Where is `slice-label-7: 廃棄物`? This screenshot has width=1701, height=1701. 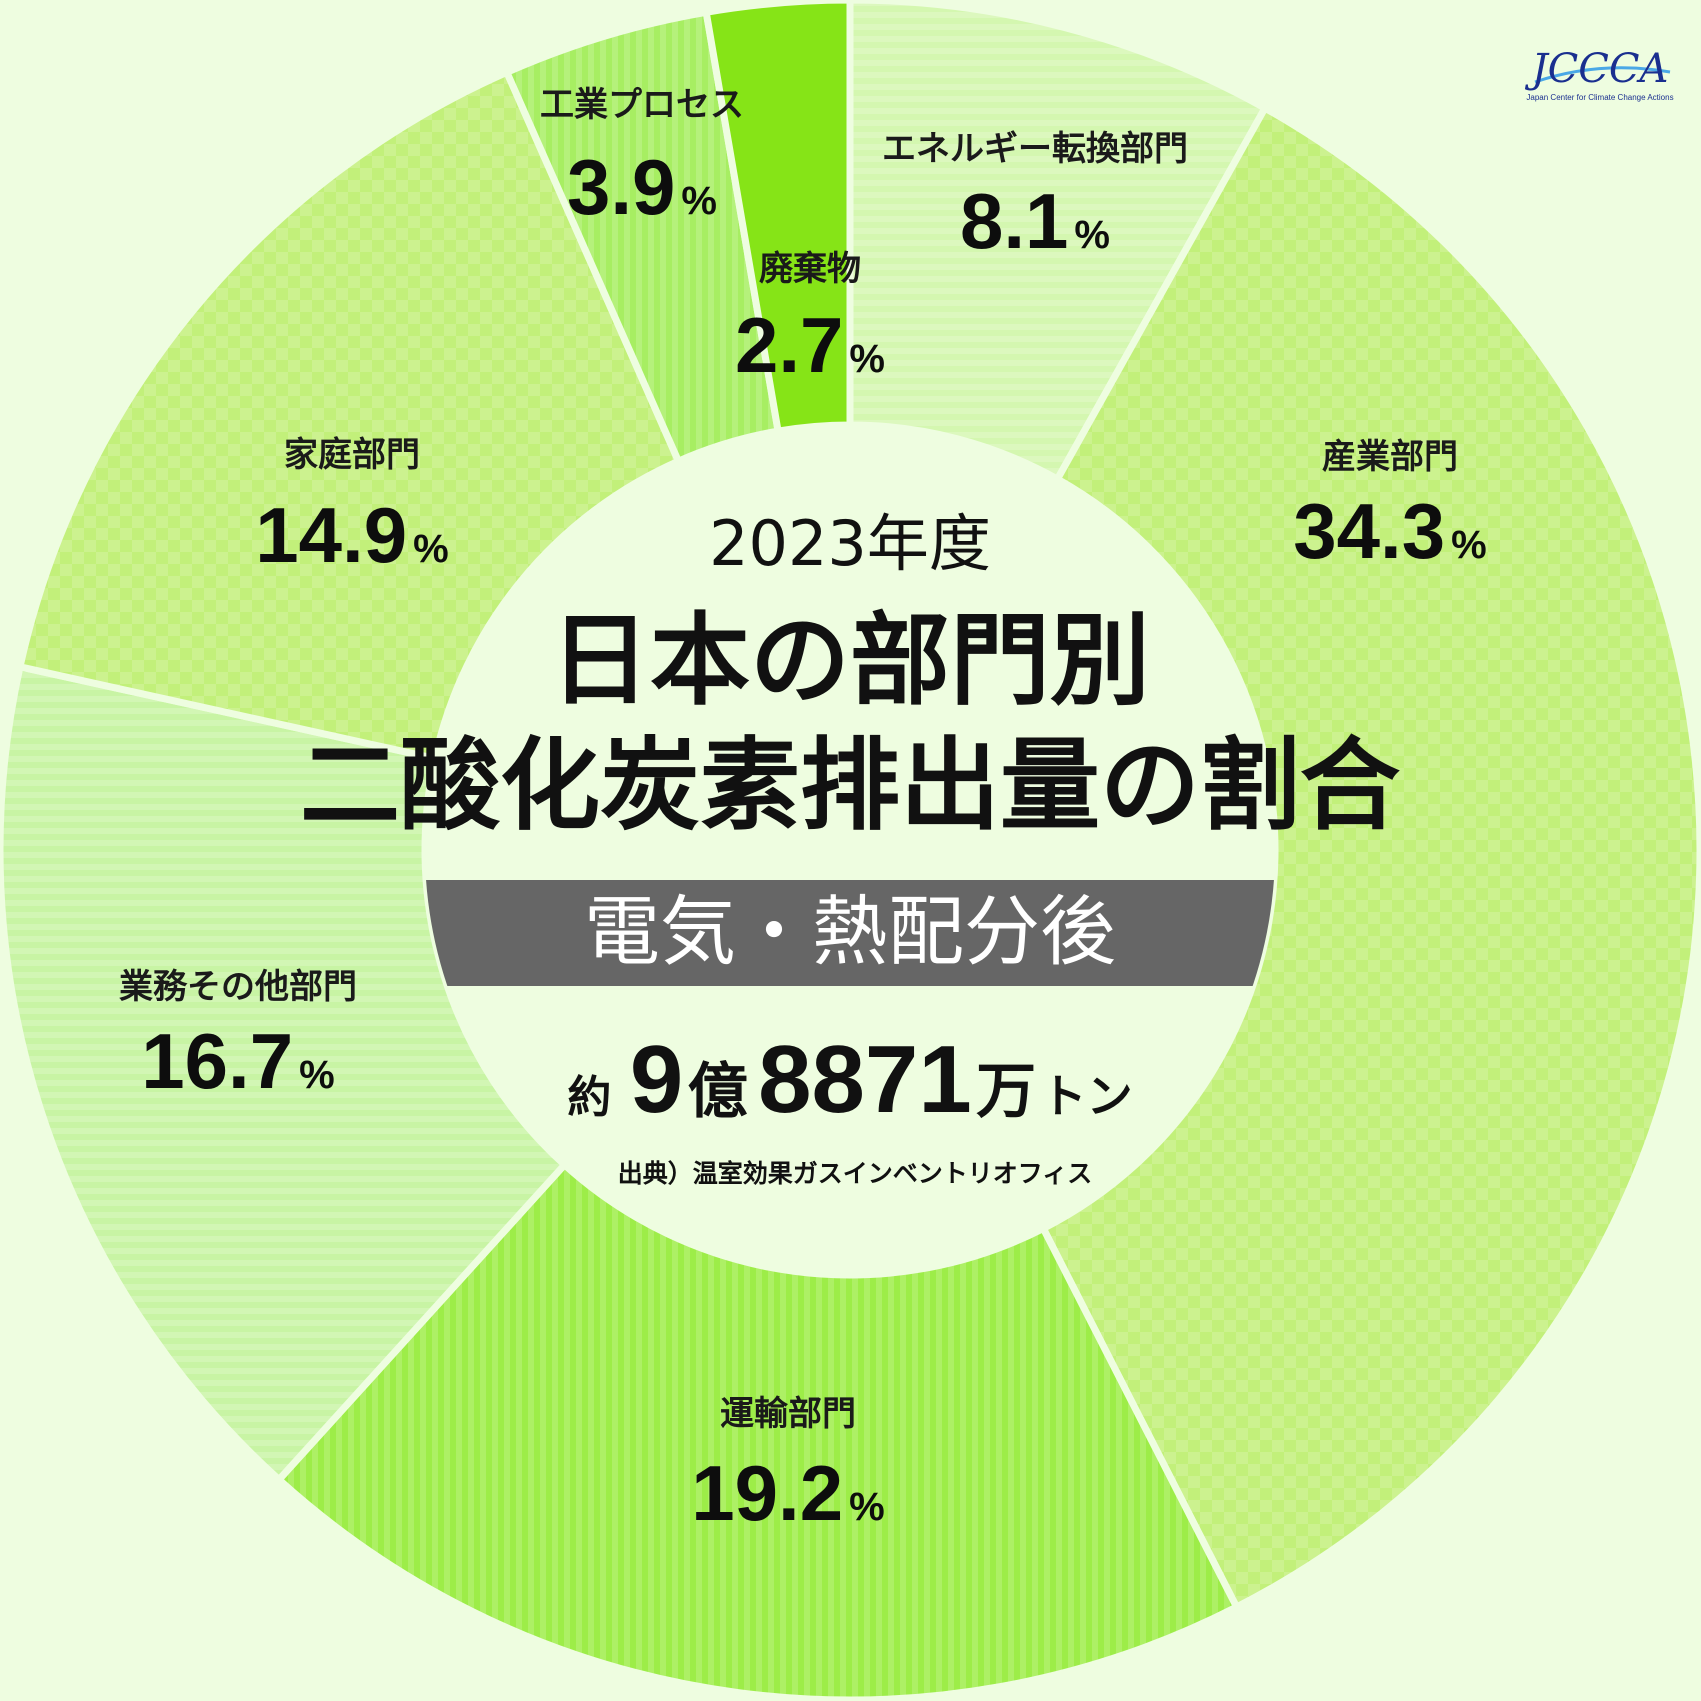
slice-label-7: 廃棄物 is located at coordinates (810, 269).